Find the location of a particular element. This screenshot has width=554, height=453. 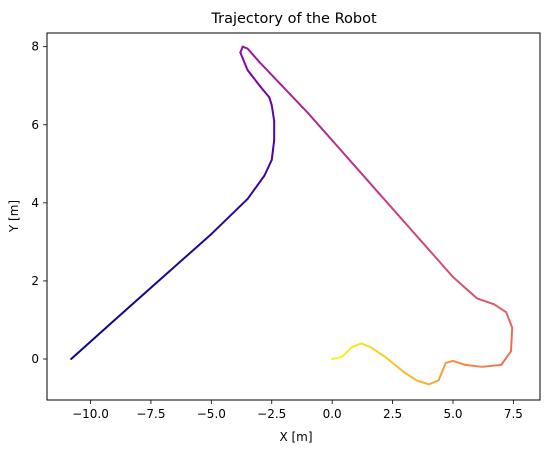

y-tick-label: 0 is located at coordinates (35, 359).